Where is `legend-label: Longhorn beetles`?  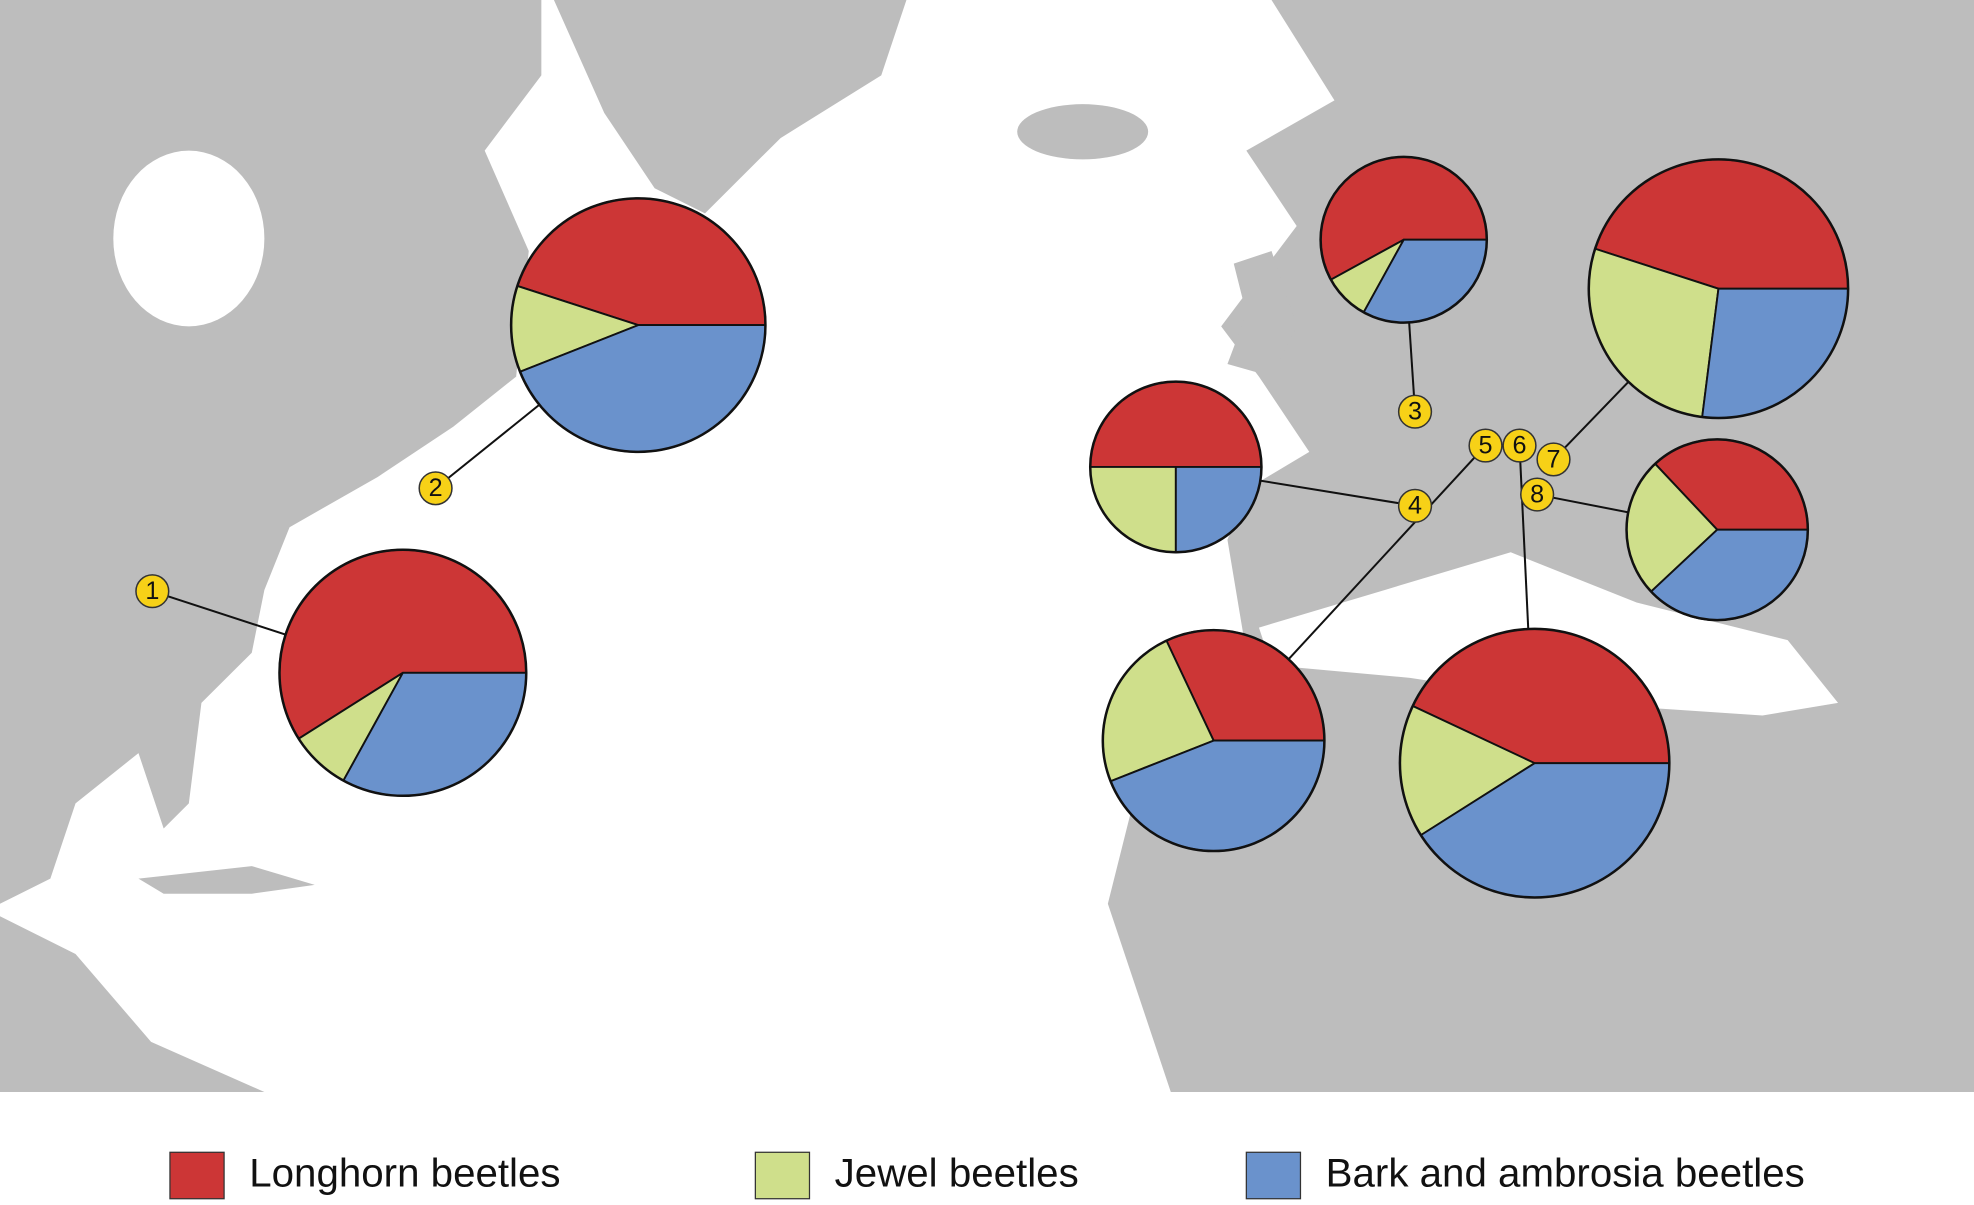
legend-label: Longhorn beetles is located at coordinates (404, 1173).